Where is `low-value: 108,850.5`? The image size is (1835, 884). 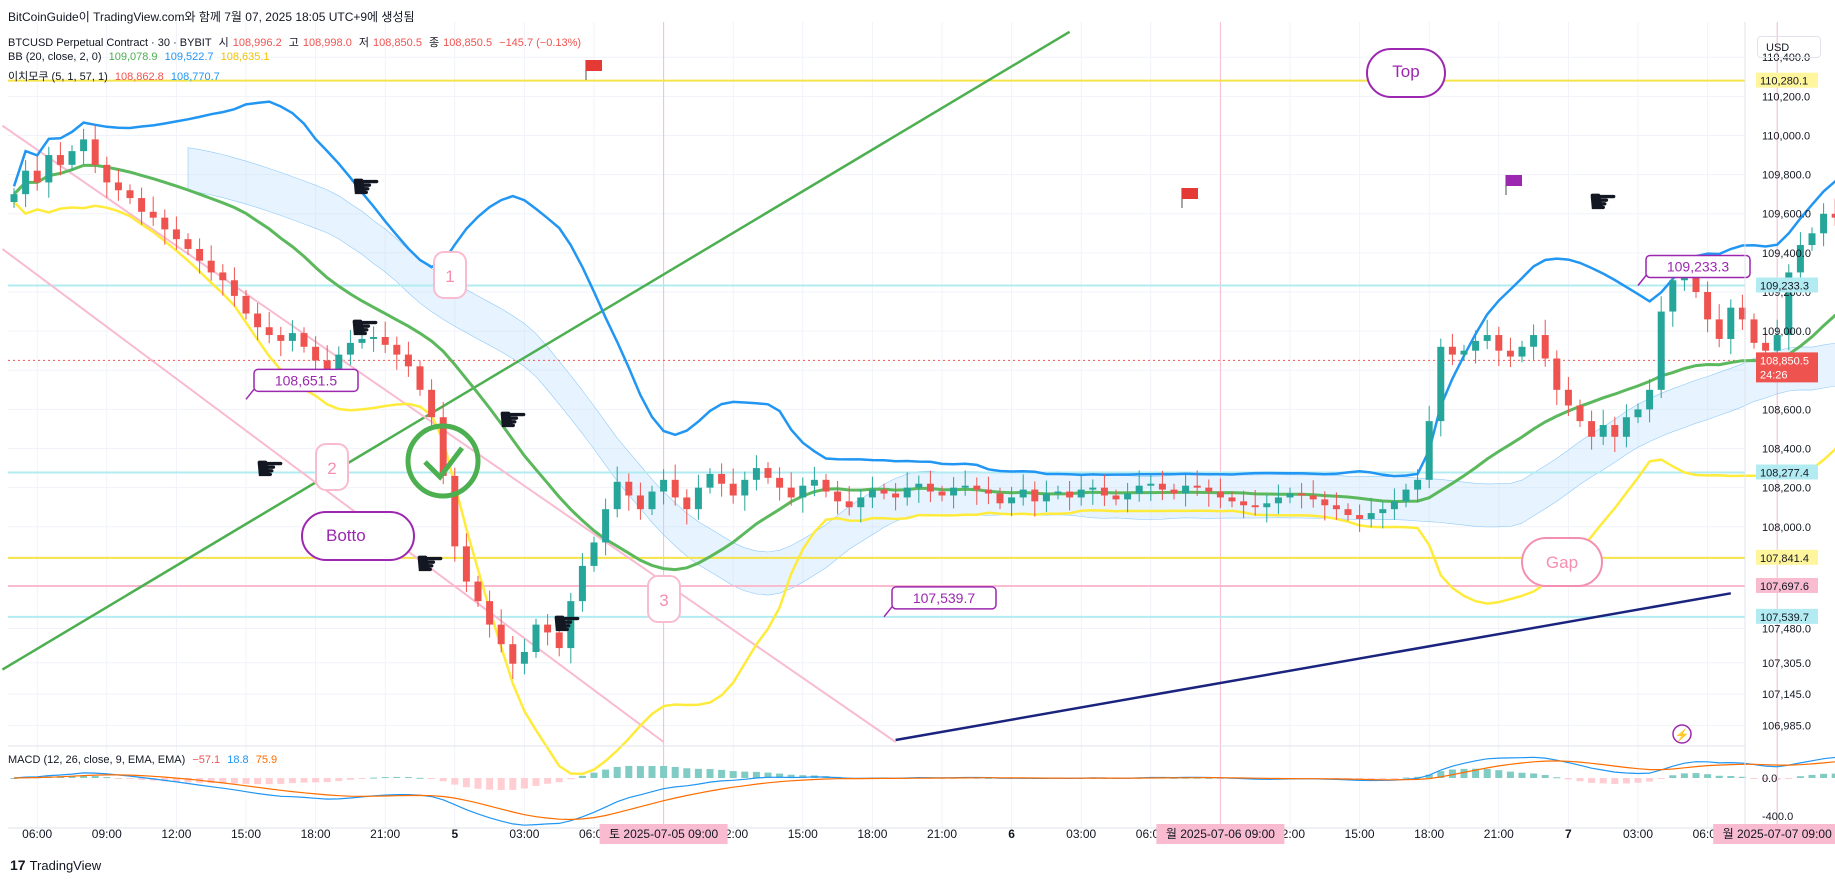 low-value: 108,850.5 is located at coordinates (397, 43).